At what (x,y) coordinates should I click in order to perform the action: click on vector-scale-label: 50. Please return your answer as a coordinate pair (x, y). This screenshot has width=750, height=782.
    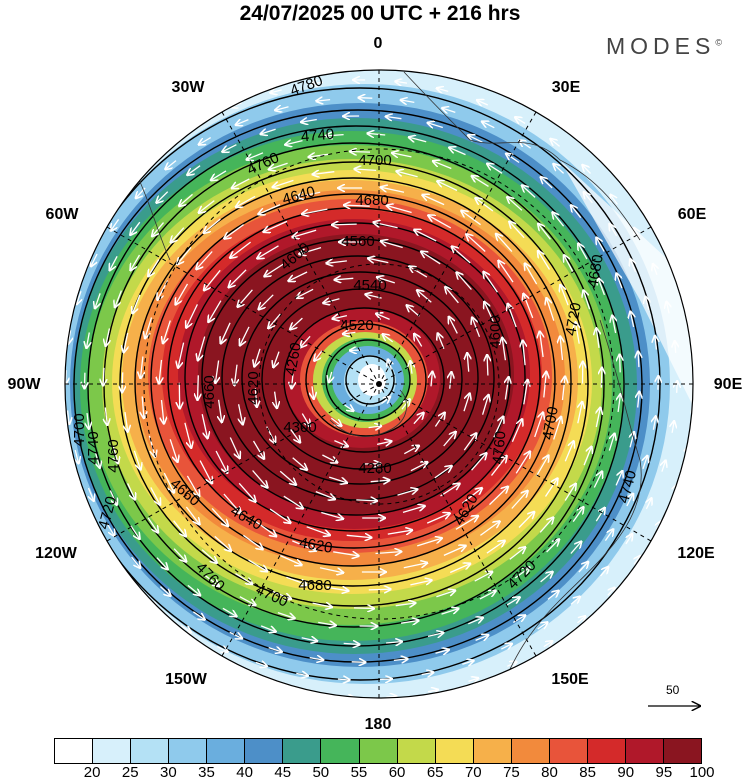
    Looking at the image, I should click on (673, 690).